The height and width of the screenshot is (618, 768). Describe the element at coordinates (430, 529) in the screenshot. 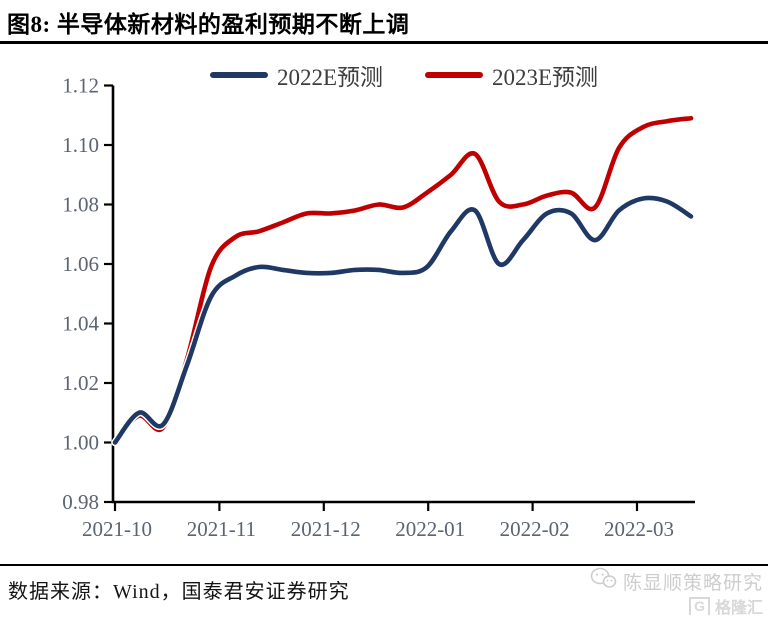

I see `svg-text: 2022-01` at that location.